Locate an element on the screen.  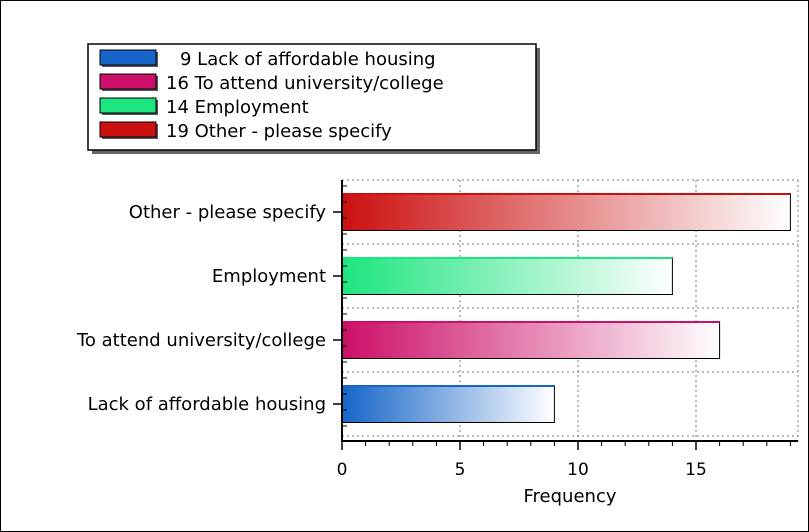
legend-label: 14 Employment is located at coordinates (237, 107).